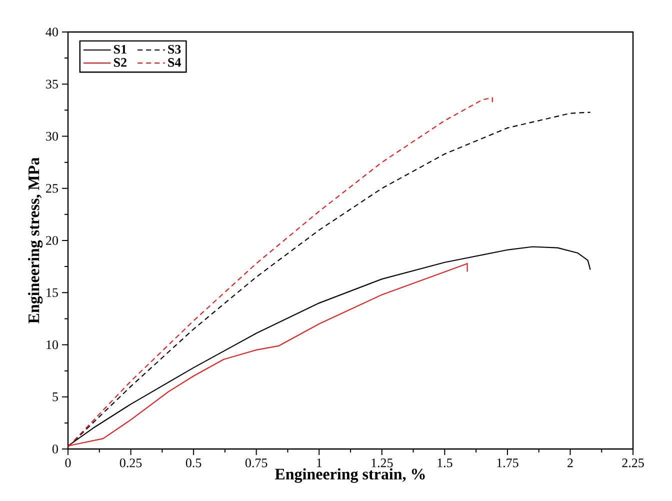  What do you see at coordinates (349, 475) in the screenshot?
I see `x-axis-title: Engineering strain, %` at bounding box center [349, 475].